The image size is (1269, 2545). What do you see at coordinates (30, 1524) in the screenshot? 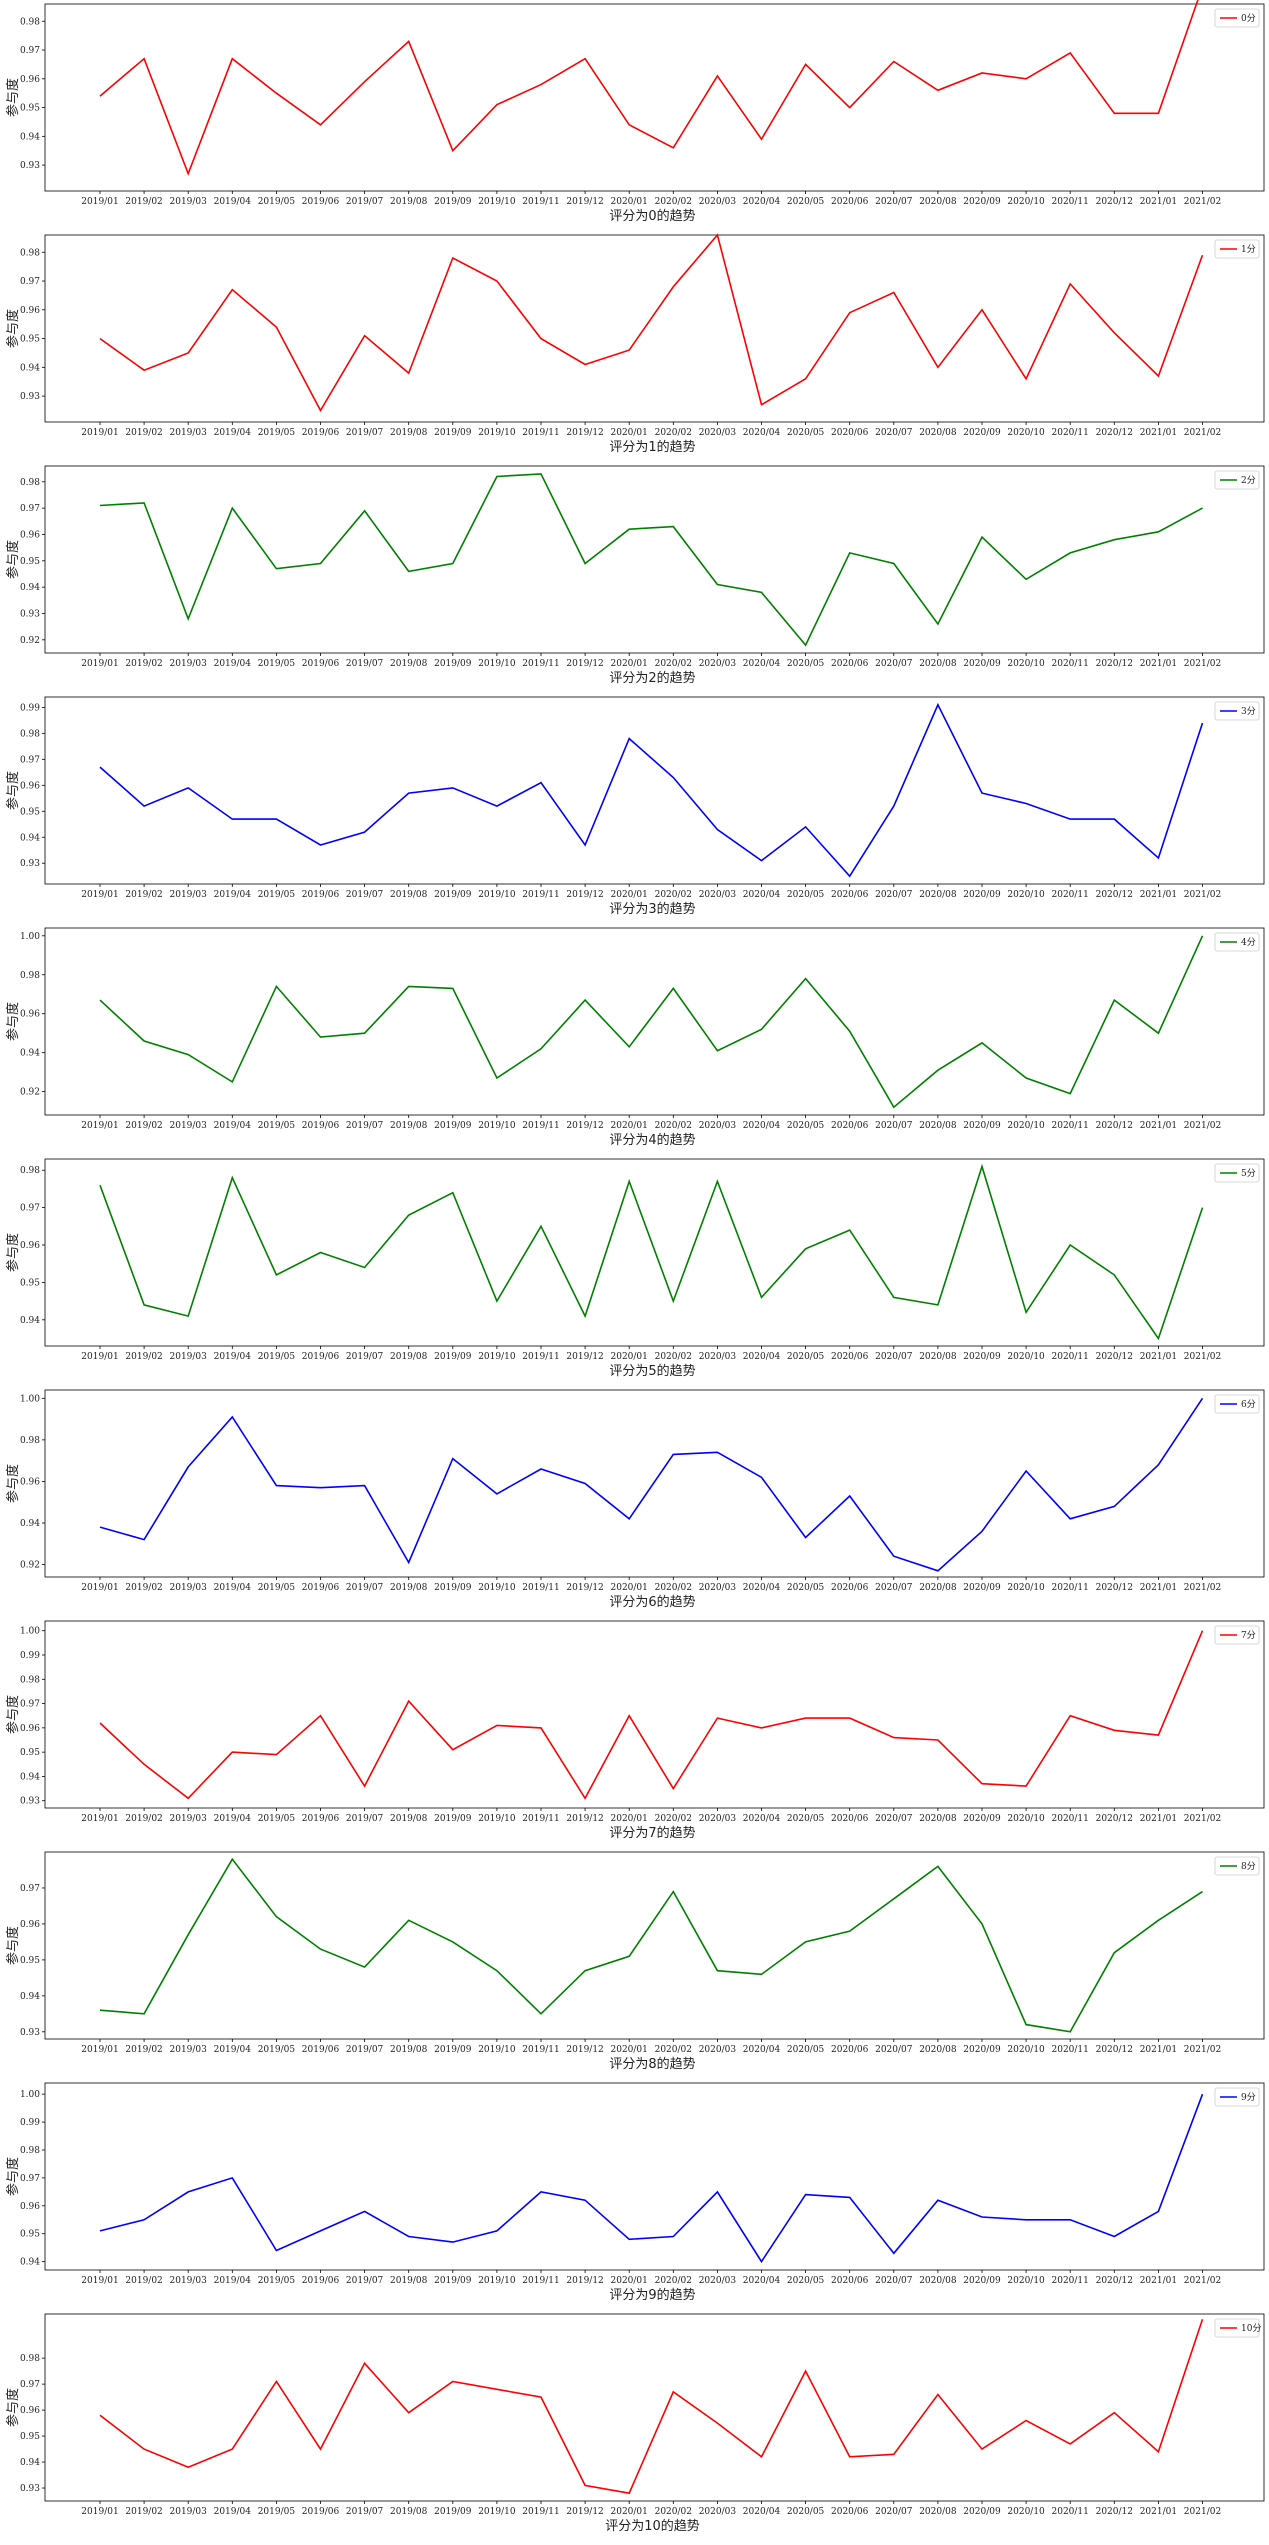
I see `y-tick-label: 0.94` at bounding box center [30, 1524].